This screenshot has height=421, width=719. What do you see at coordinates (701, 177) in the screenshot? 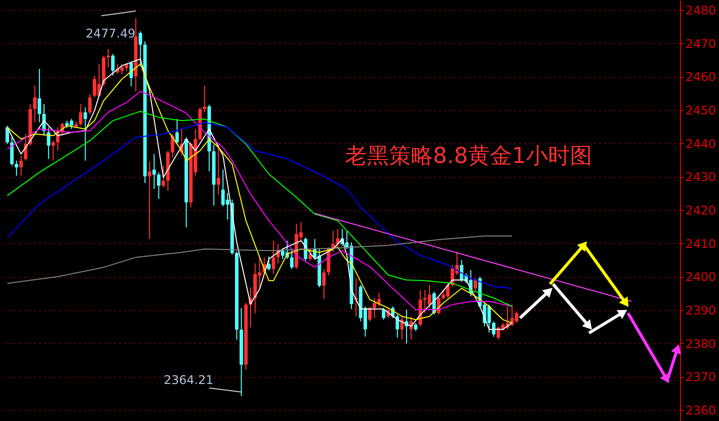
I see `y-tick-label: 2430` at bounding box center [701, 177].